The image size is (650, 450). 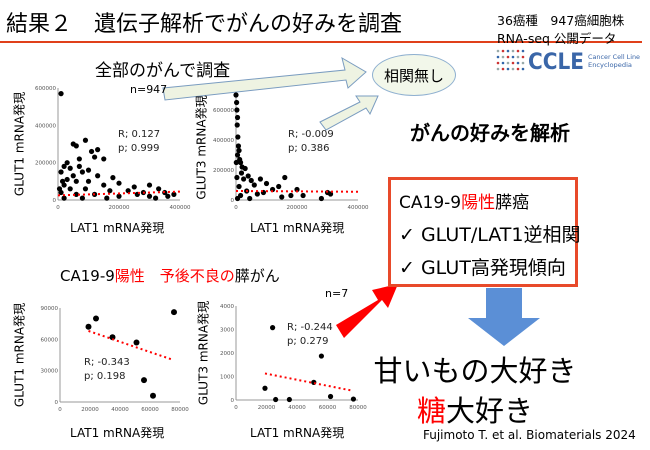 What do you see at coordinates (90, 410) in the screenshot?
I see `x-tick-label: 20000` at bounding box center [90, 410].